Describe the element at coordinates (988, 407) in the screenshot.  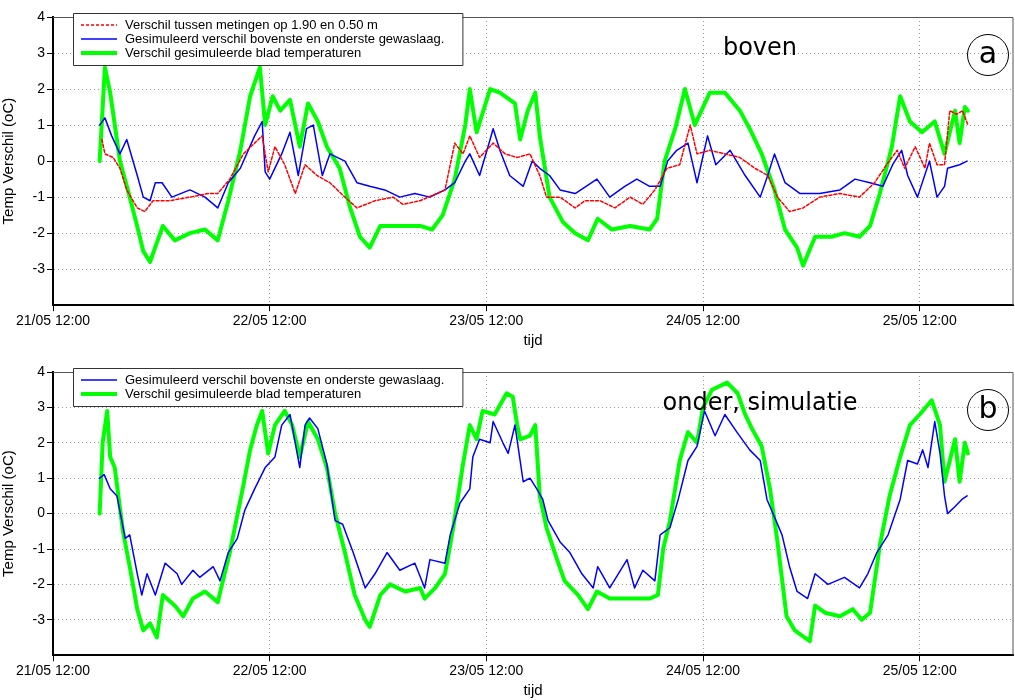
I see `annotation: b` at that location.